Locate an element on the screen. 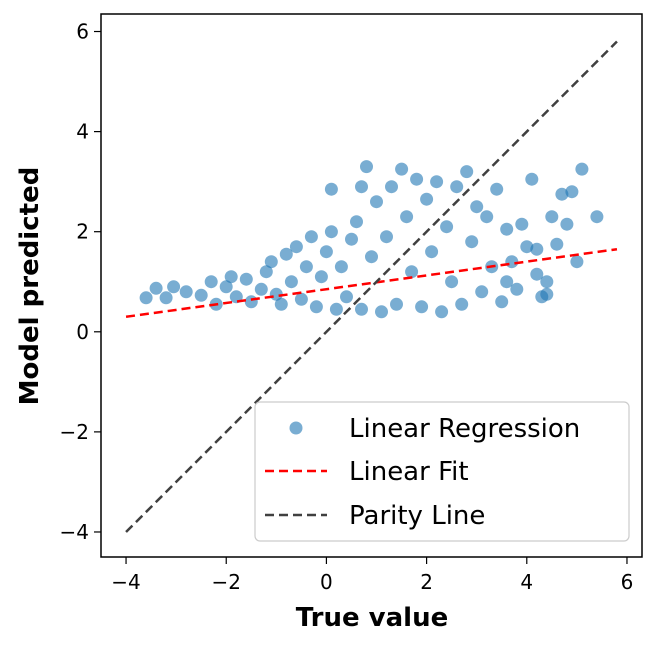 Image resolution: width=658 pixels, height=647 pixels. x-tick-label: −2 is located at coordinates (225, 582).